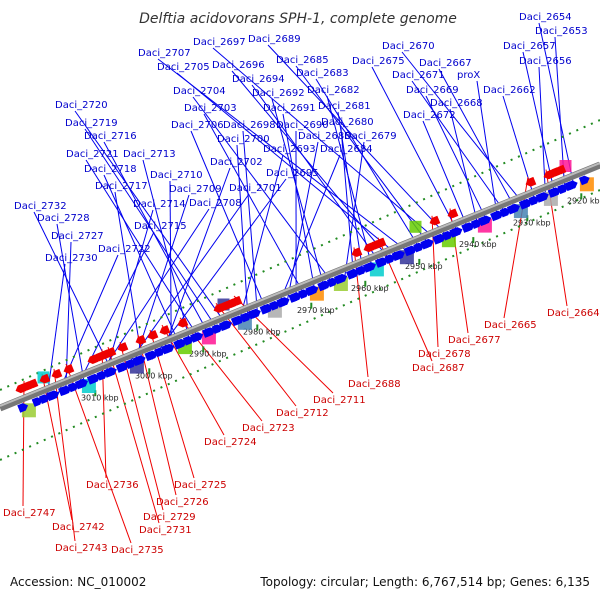  What do you see at coordinates (573, 313) in the screenshot?
I see `reverse-gene-label: Daci_2664` at bounding box center [573, 313].